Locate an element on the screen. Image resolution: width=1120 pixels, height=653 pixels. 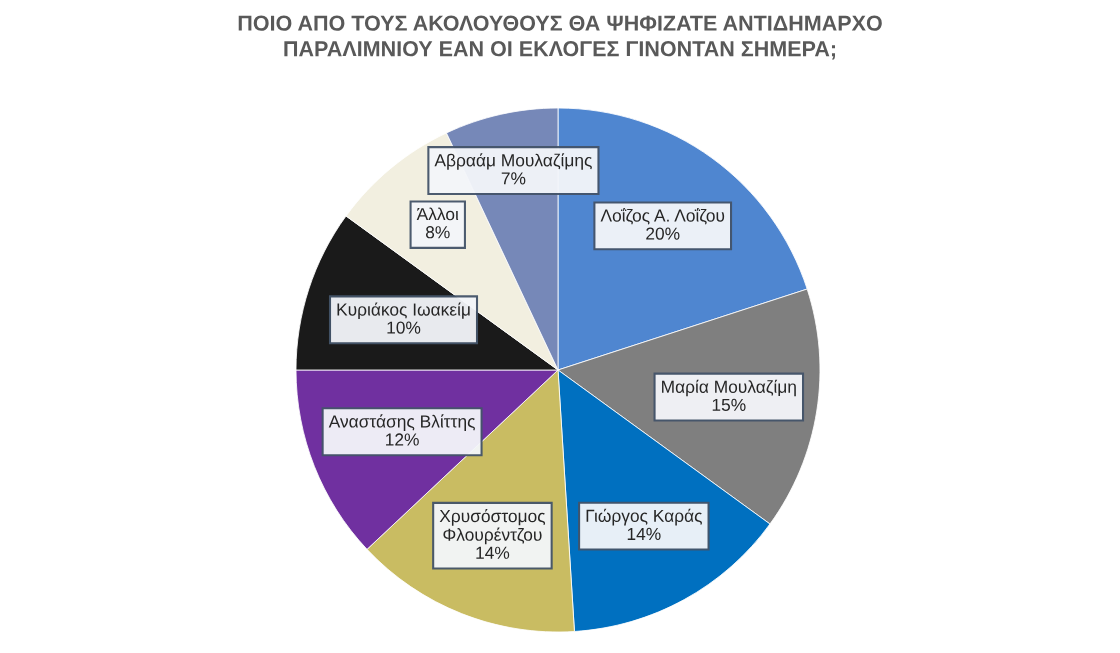
data-label: 7% is located at coordinates (513, 178).